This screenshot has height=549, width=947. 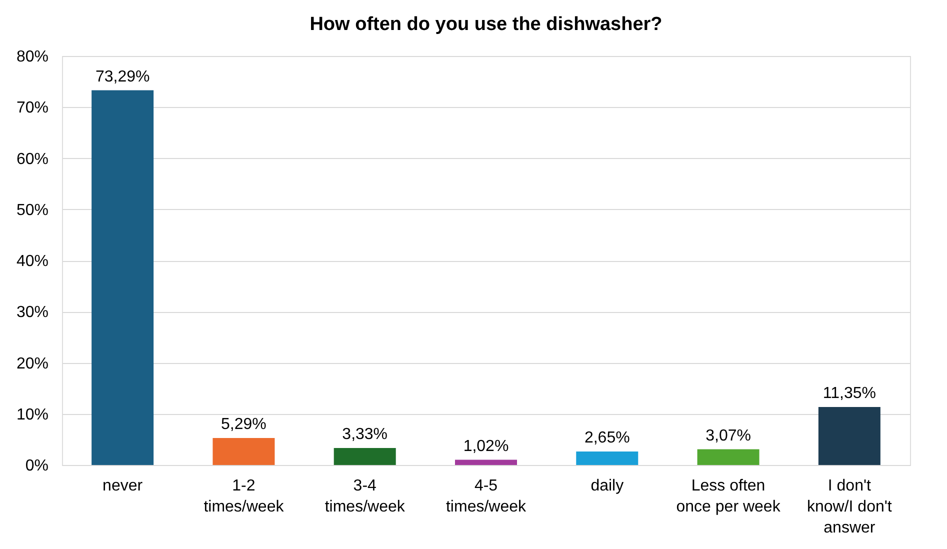 What do you see at coordinates (607, 437) in the screenshot?
I see `data-label: 2,65%` at bounding box center [607, 437].